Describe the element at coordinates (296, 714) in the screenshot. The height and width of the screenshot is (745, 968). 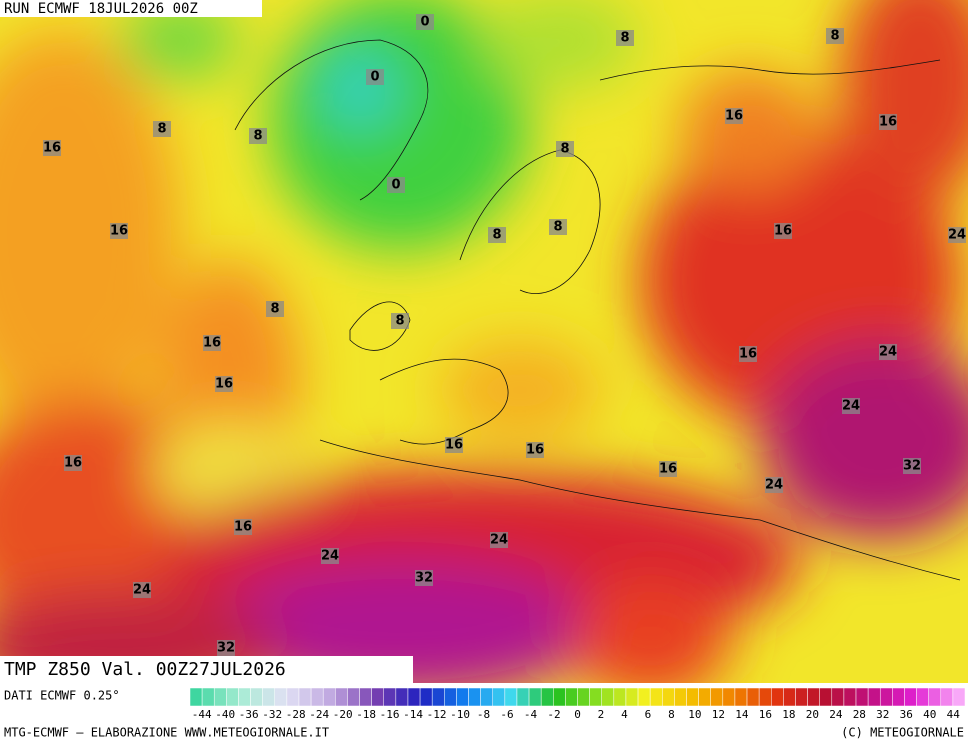
I see `colorbar-tick-label: -28` at that location.